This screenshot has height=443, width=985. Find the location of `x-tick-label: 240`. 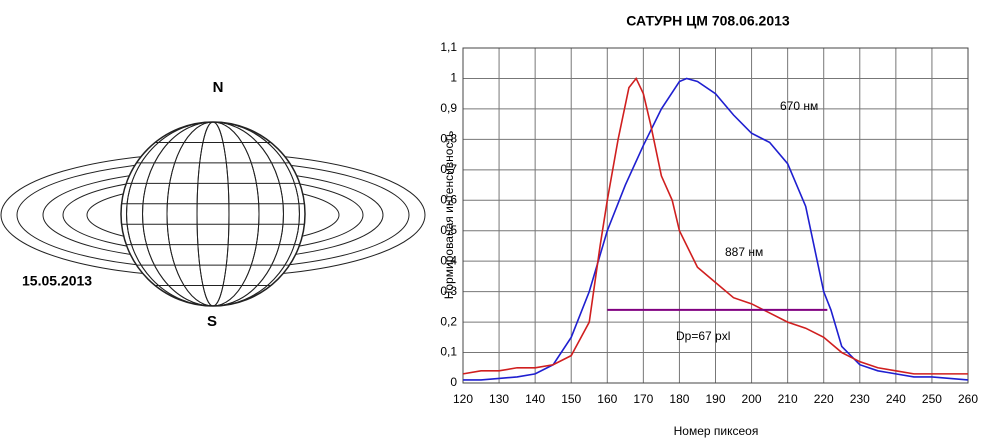

x-tick-label: 240 is located at coordinates (896, 399).